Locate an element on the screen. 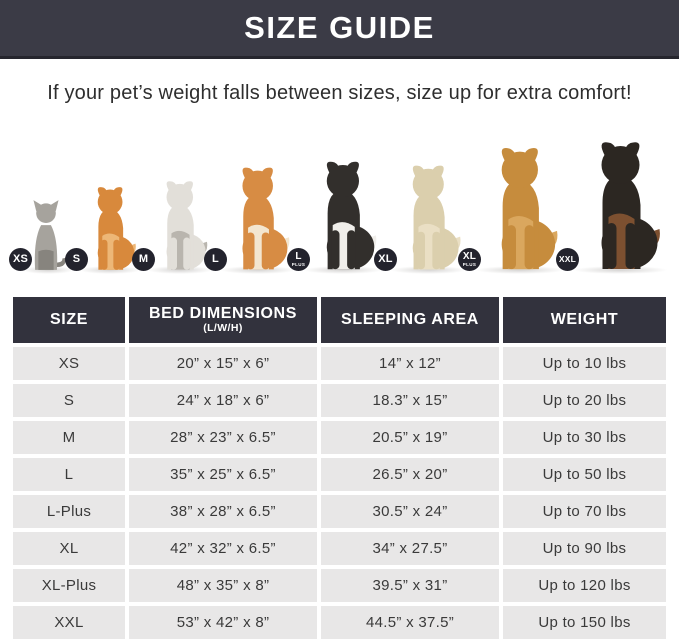 The image size is (679, 641). size-badge: XXL is located at coordinates (567, 259).